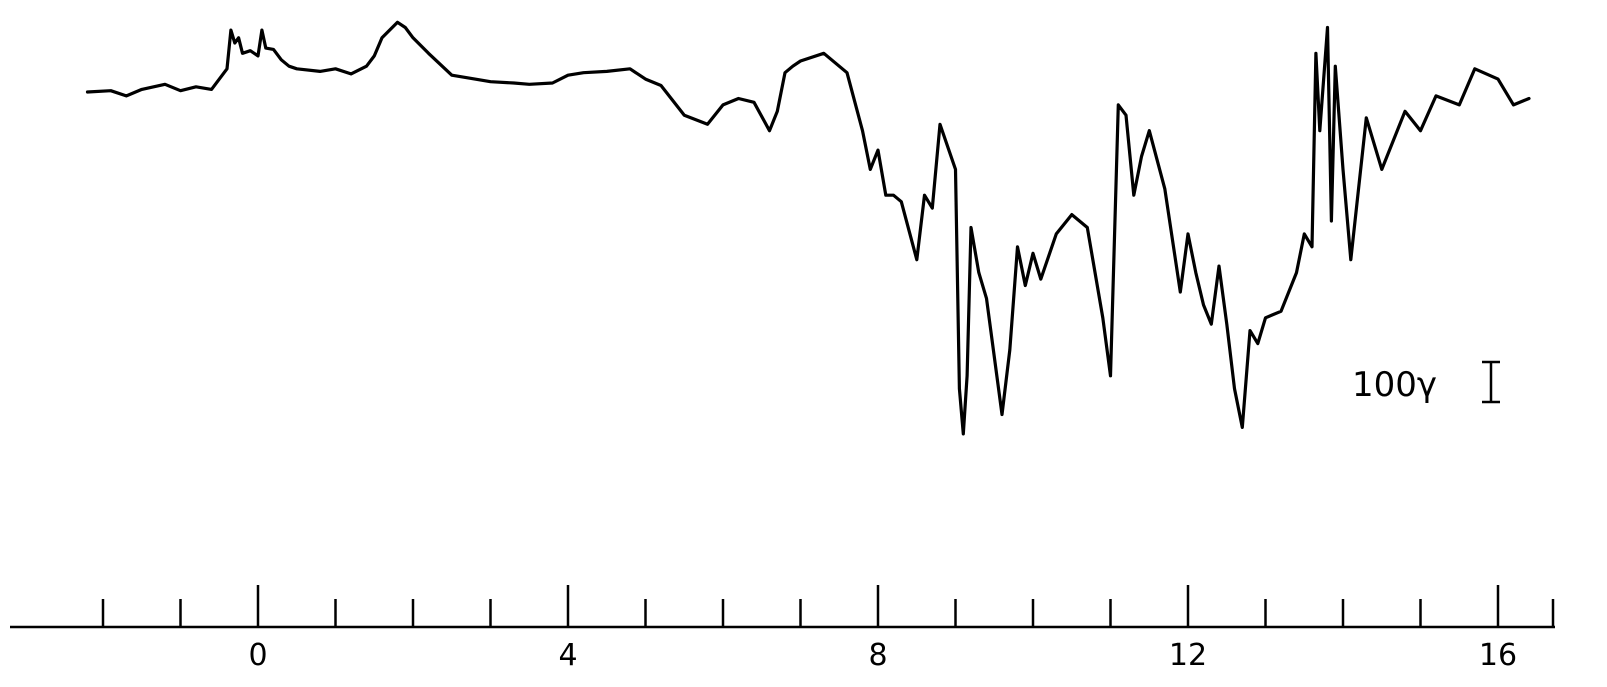 The image size is (1607, 687). I want to click on x-tick-label: 4, so click(567, 655).